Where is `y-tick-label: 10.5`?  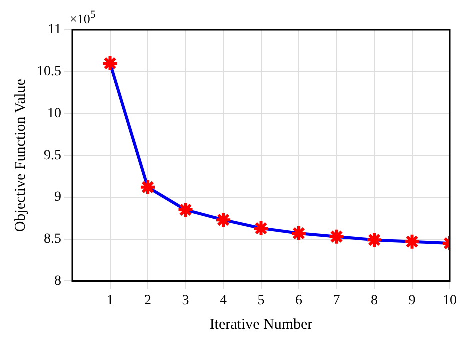
y-tick-label: 10.5 is located at coordinates (49, 72).